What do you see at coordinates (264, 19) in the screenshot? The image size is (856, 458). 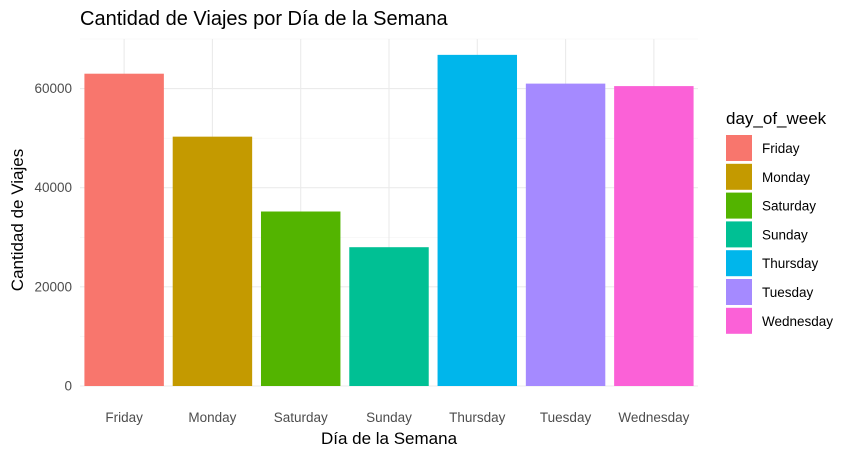 I see `chart-title: Cantidad de Viajes por Día de la Semana` at bounding box center [264, 19].